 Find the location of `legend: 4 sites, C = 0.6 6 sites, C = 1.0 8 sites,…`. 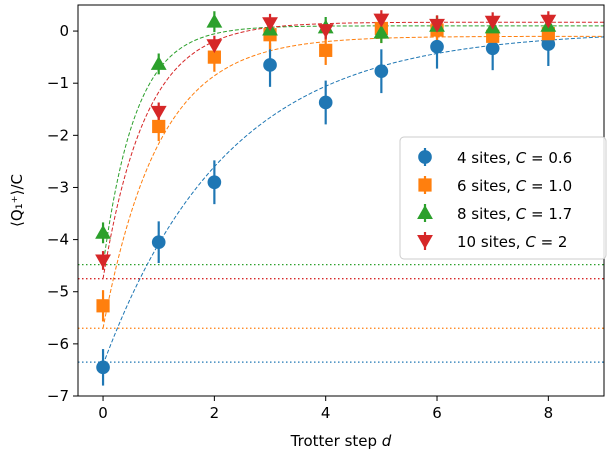

legend: 4 sites, C = 0.6 6 sites, C = 1.0 8 sites,… is located at coordinates (503, 198).